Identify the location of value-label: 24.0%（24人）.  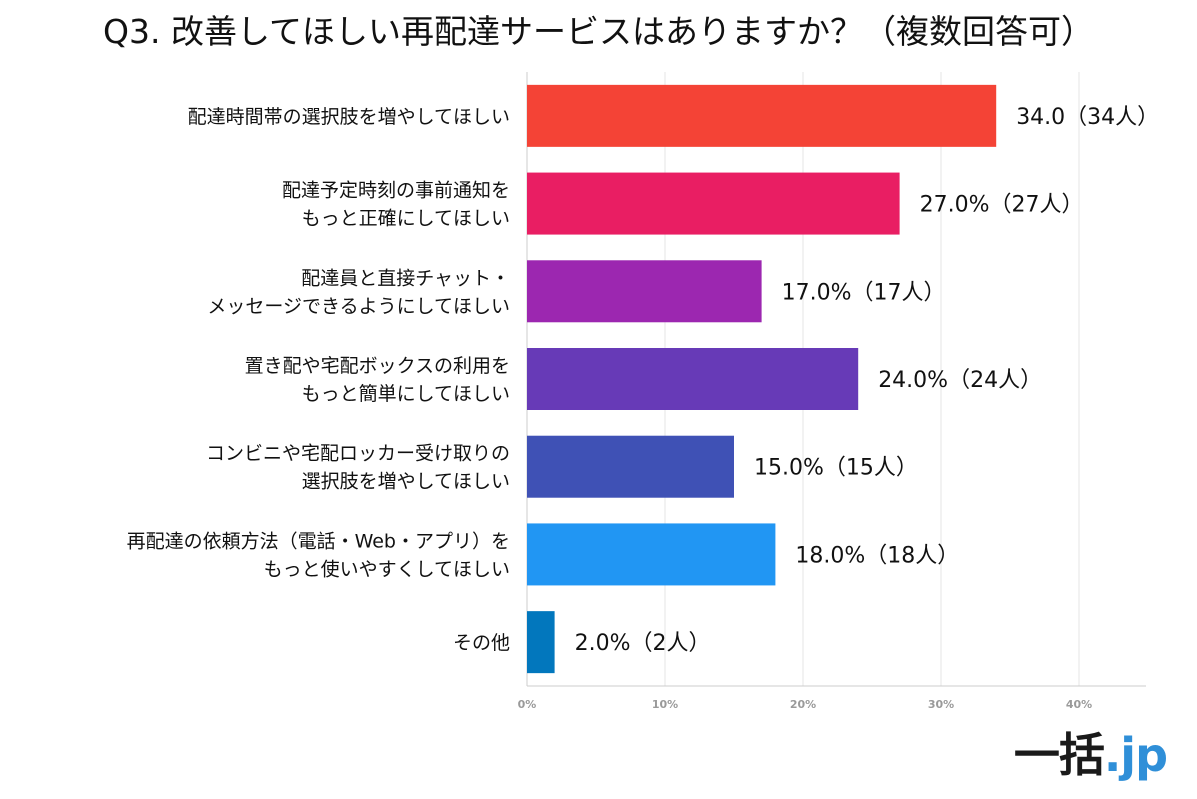
(960, 380).